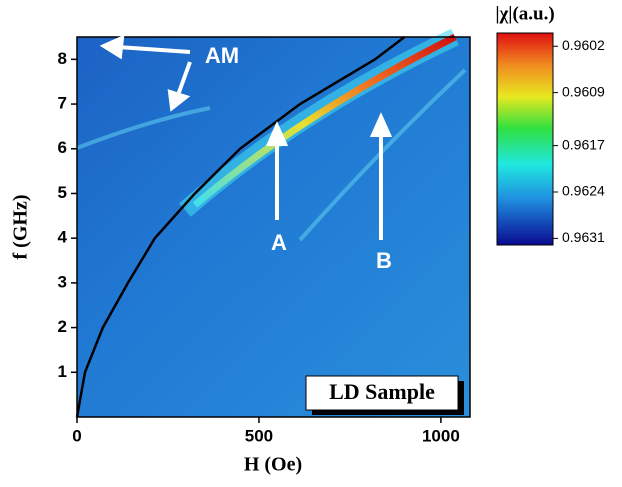  I want to click on y-tick-label: 8, so click(62, 58).